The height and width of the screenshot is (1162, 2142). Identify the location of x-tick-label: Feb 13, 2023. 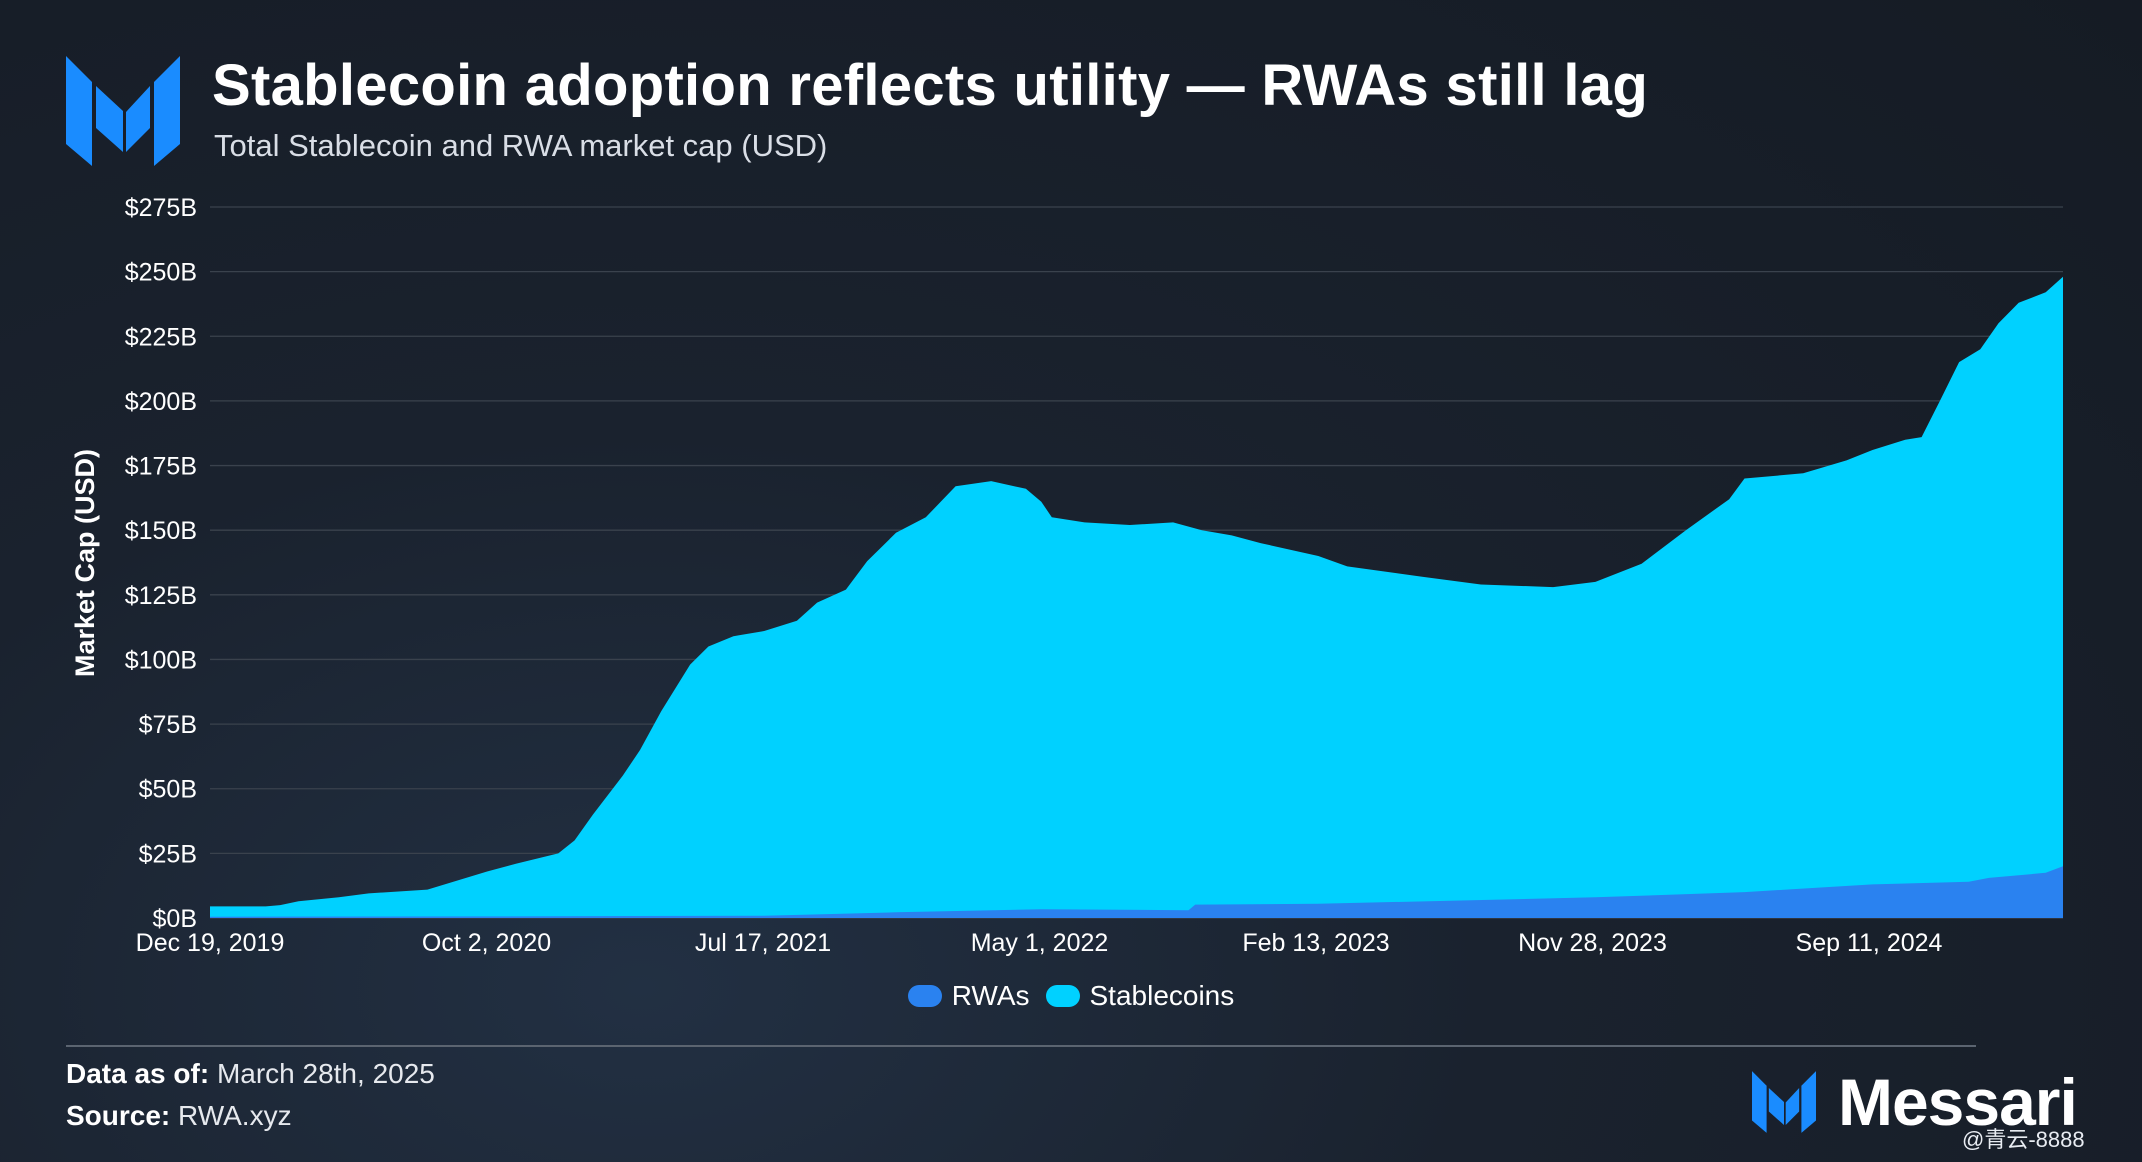
(1315, 943).